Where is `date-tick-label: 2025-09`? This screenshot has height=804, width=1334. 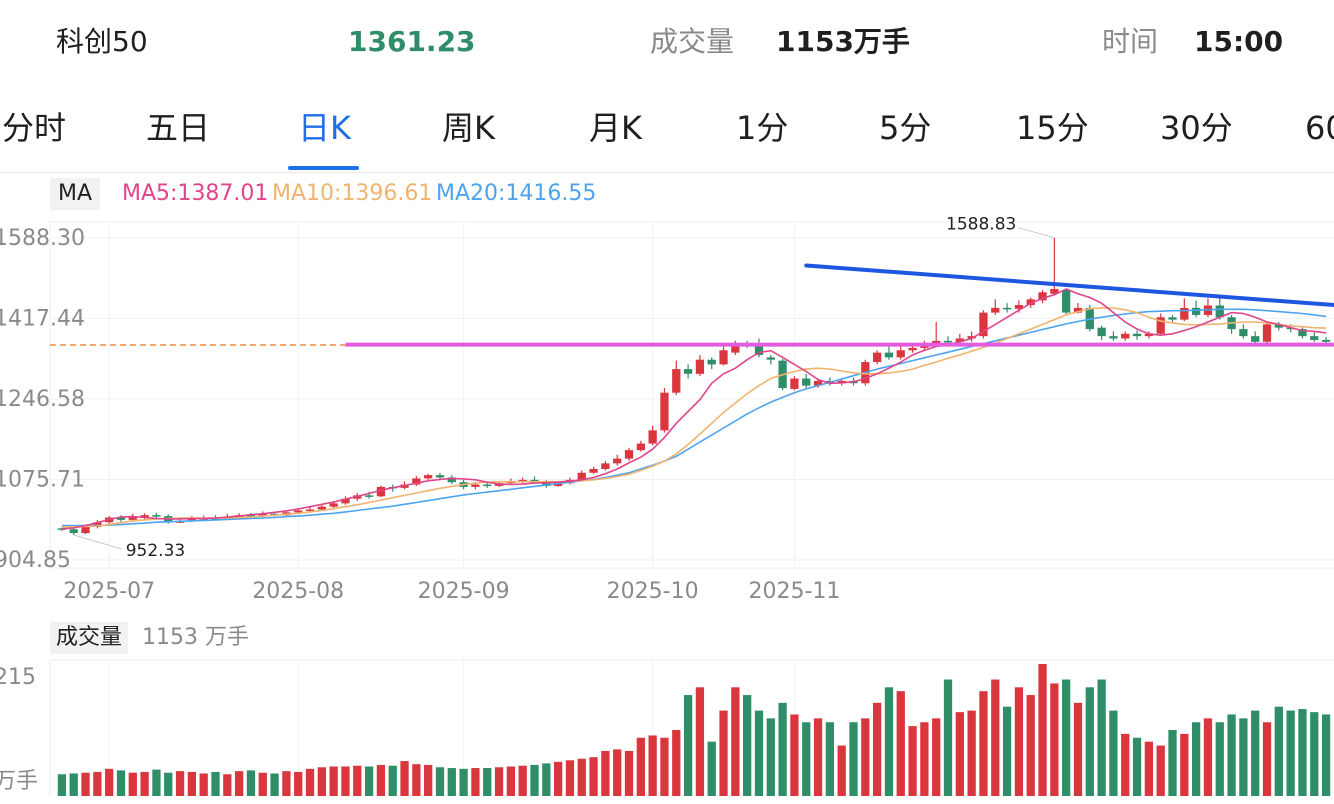
date-tick-label: 2025-09 is located at coordinates (464, 591).